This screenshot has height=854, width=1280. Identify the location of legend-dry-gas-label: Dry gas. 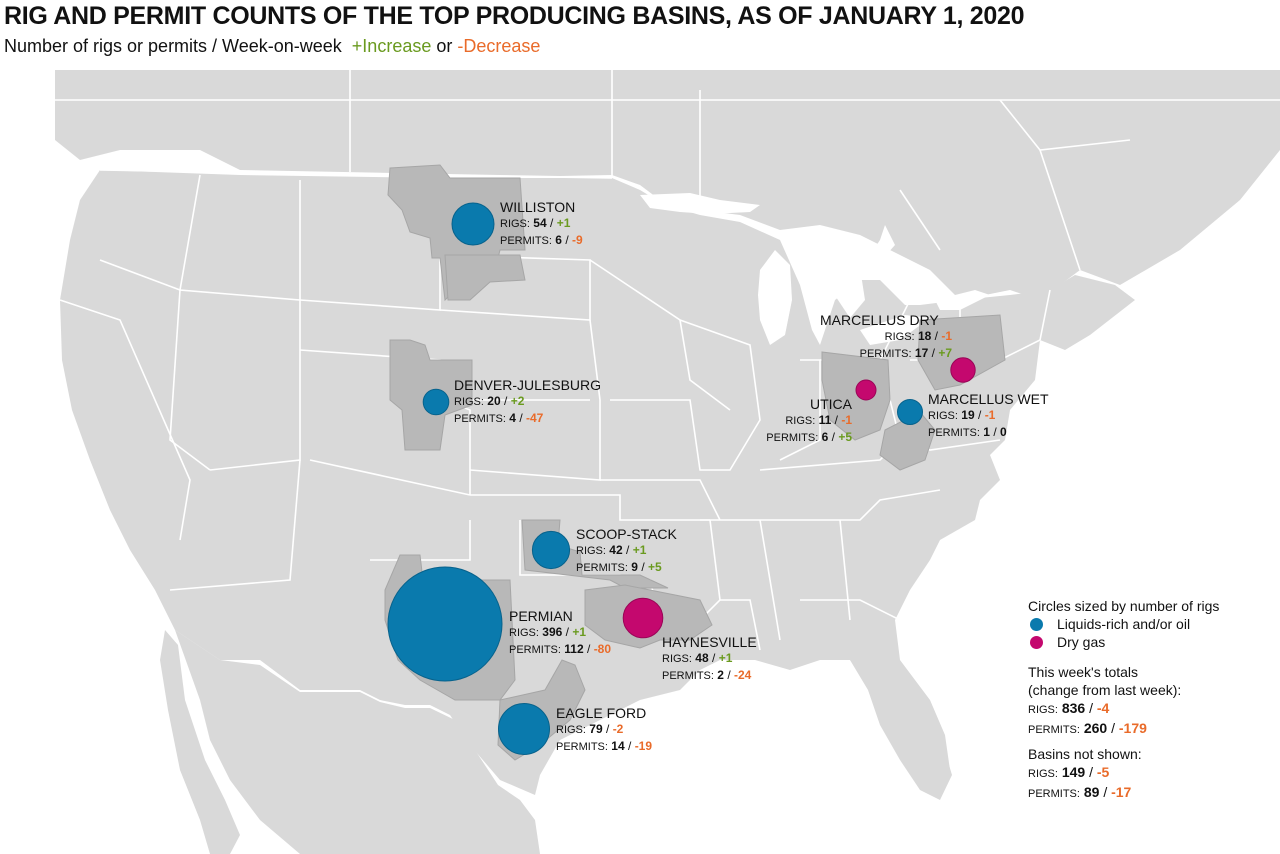
(1081, 642).